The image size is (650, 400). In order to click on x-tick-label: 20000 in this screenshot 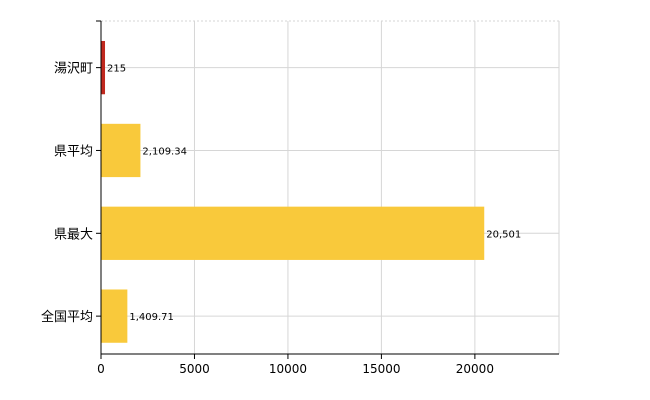, I will do `click(475, 369)`.